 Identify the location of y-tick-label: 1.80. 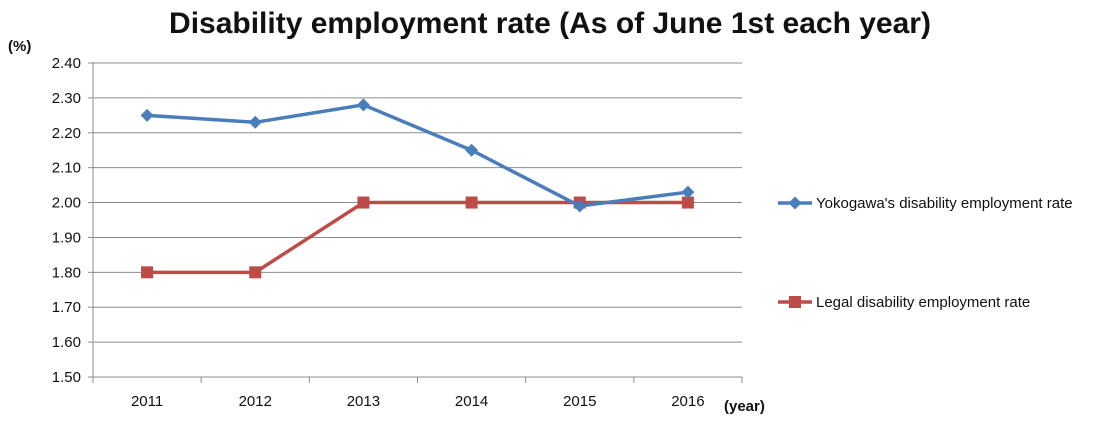
(66, 272).